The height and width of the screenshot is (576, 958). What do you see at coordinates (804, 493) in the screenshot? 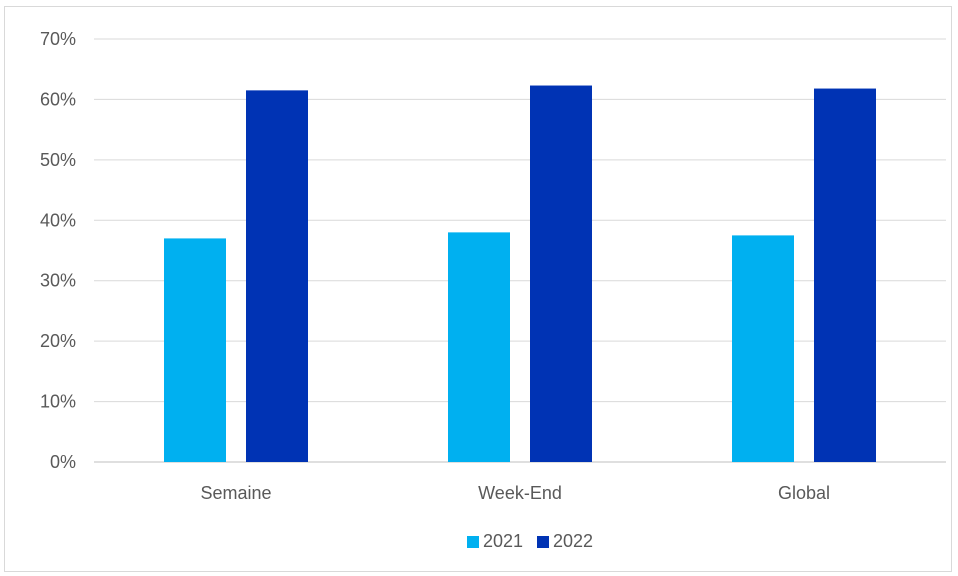
I see `x-tick-label: Global` at bounding box center [804, 493].